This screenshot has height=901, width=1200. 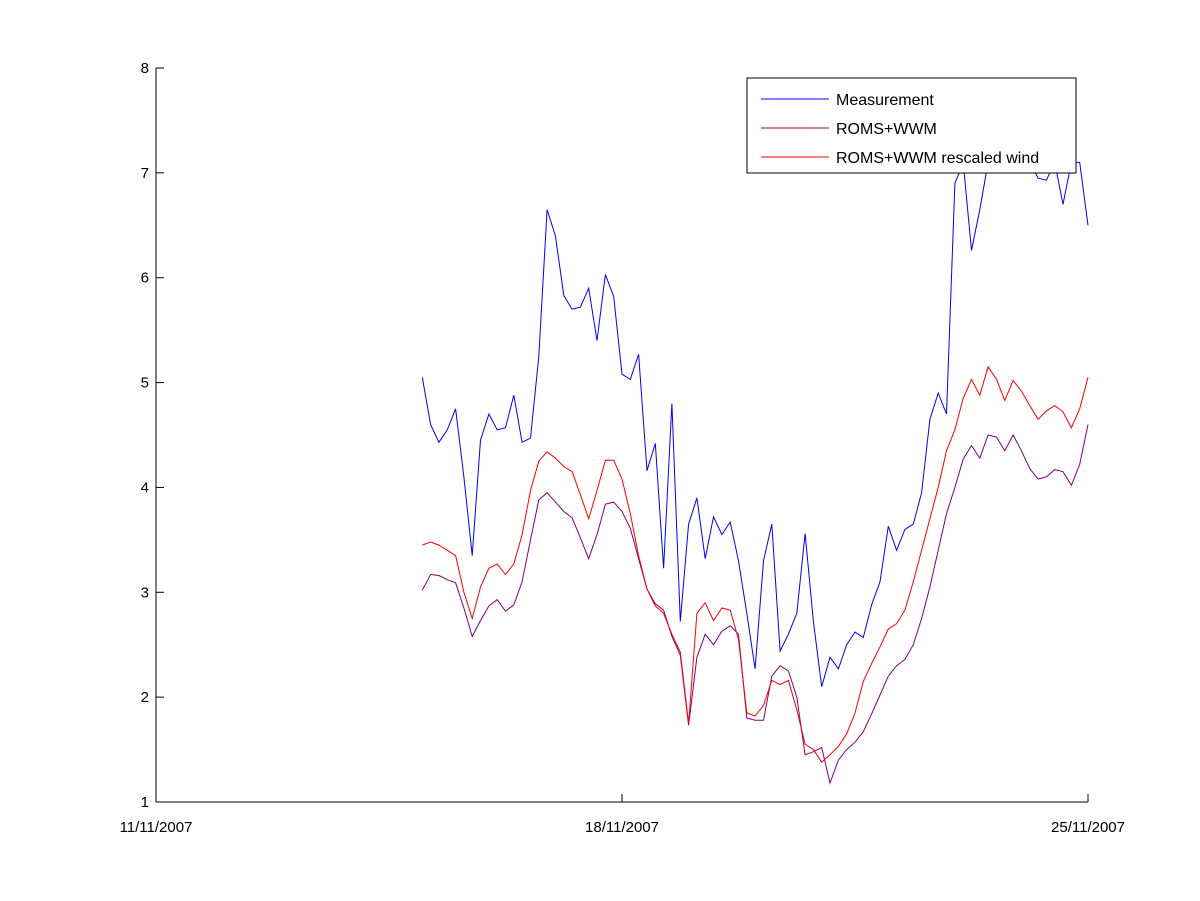 What do you see at coordinates (145, 487) in the screenshot?
I see `y-tick-label: 4` at bounding box center [145, 487].